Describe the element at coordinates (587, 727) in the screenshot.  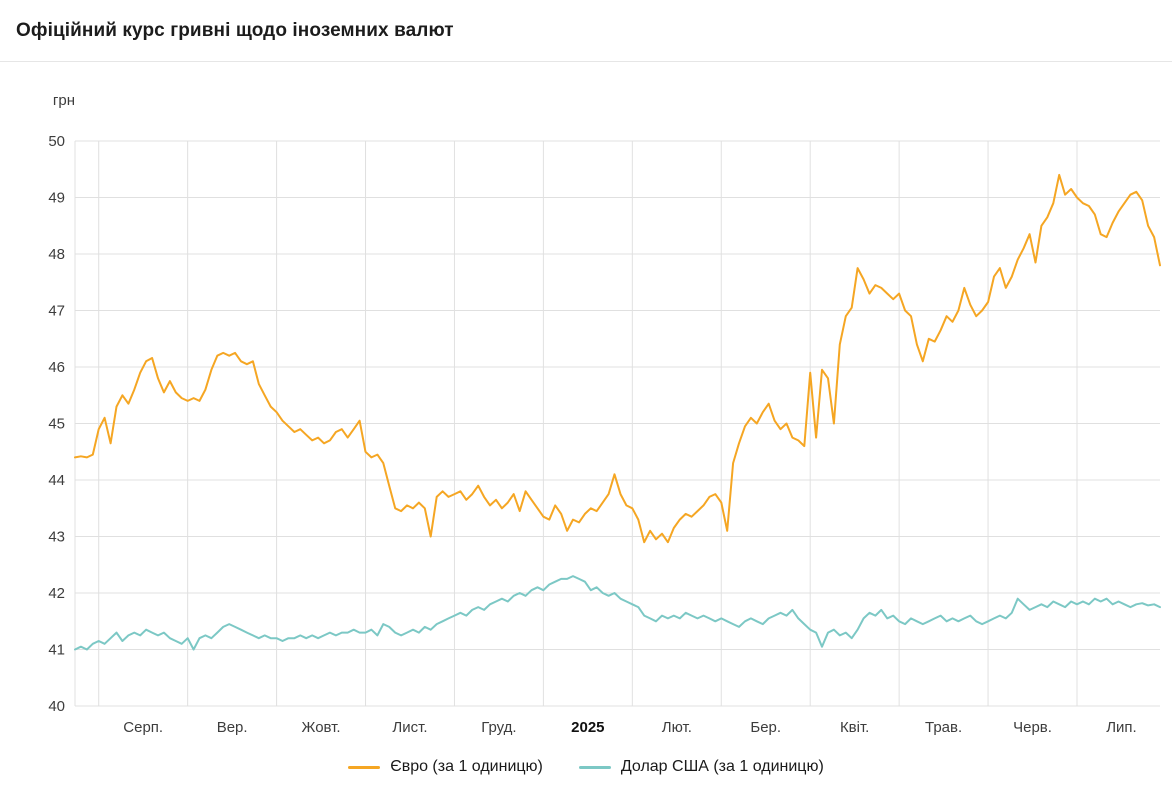
I see `svg-text: 2025` at that location.